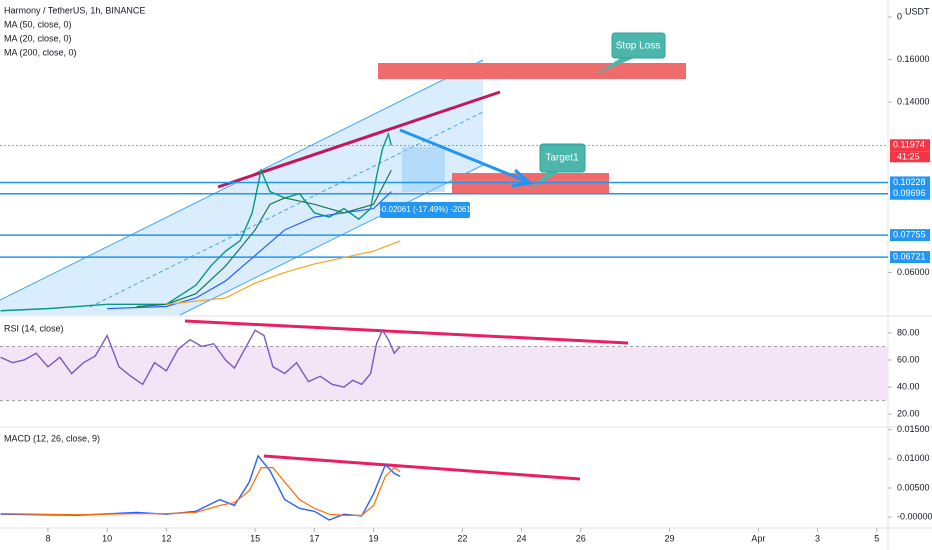  Describe the element at coordinates (917, 11) in the screenshot. I see `currency-label: USDT` at that location.